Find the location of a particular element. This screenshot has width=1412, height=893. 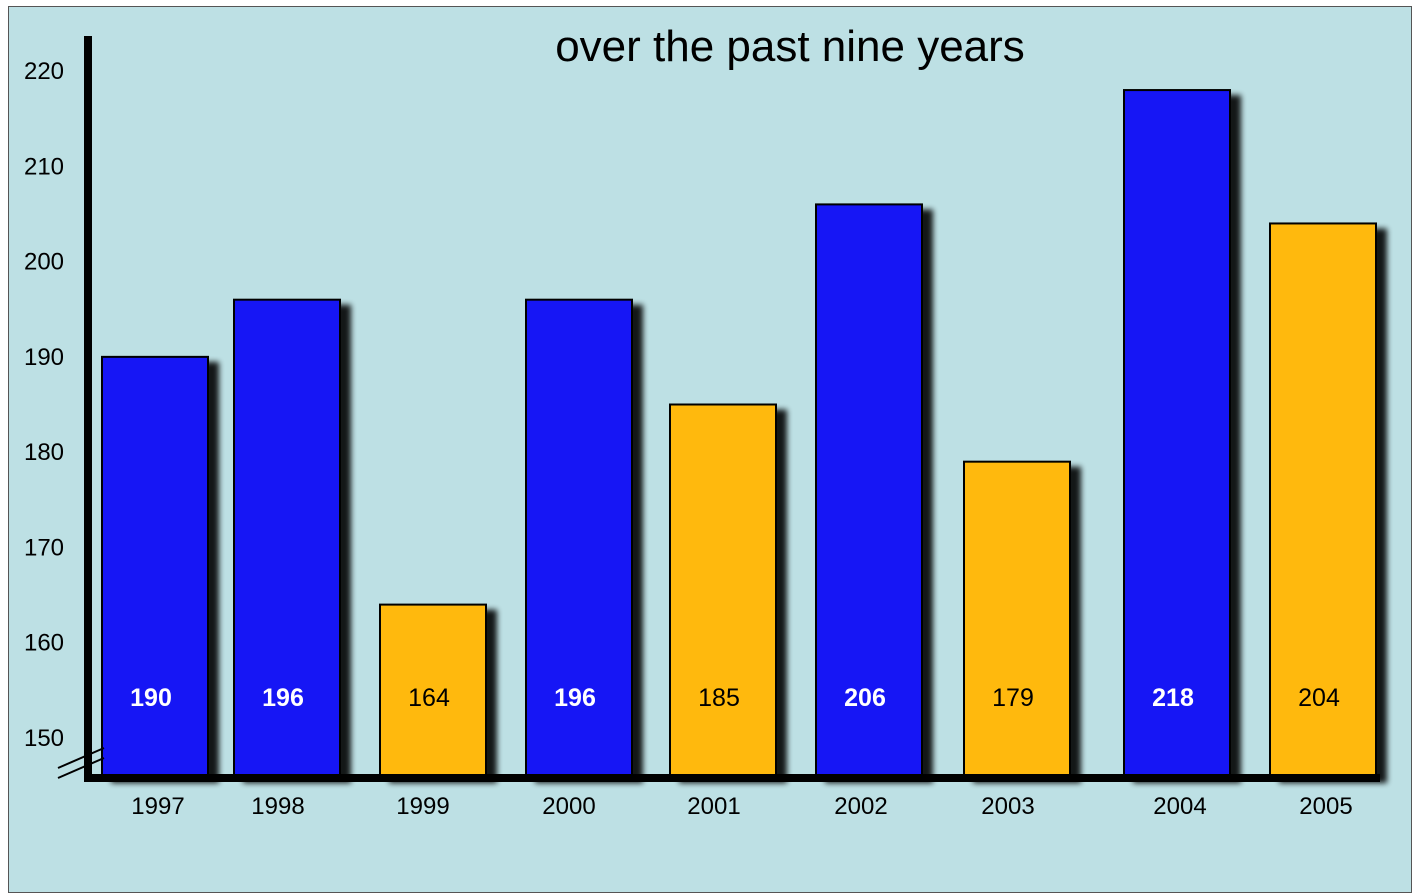

y-tick-label: 160 is located at coordinates (44, 643).